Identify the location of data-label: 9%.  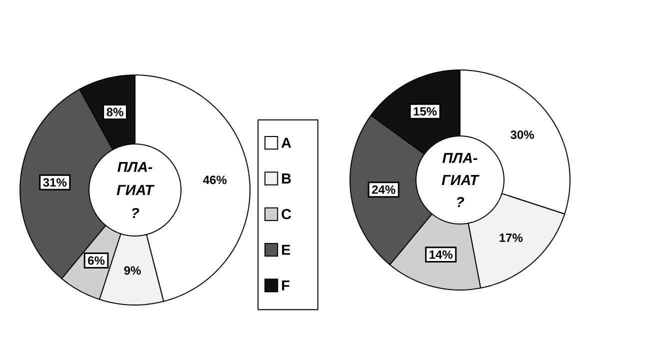
(132, 270).